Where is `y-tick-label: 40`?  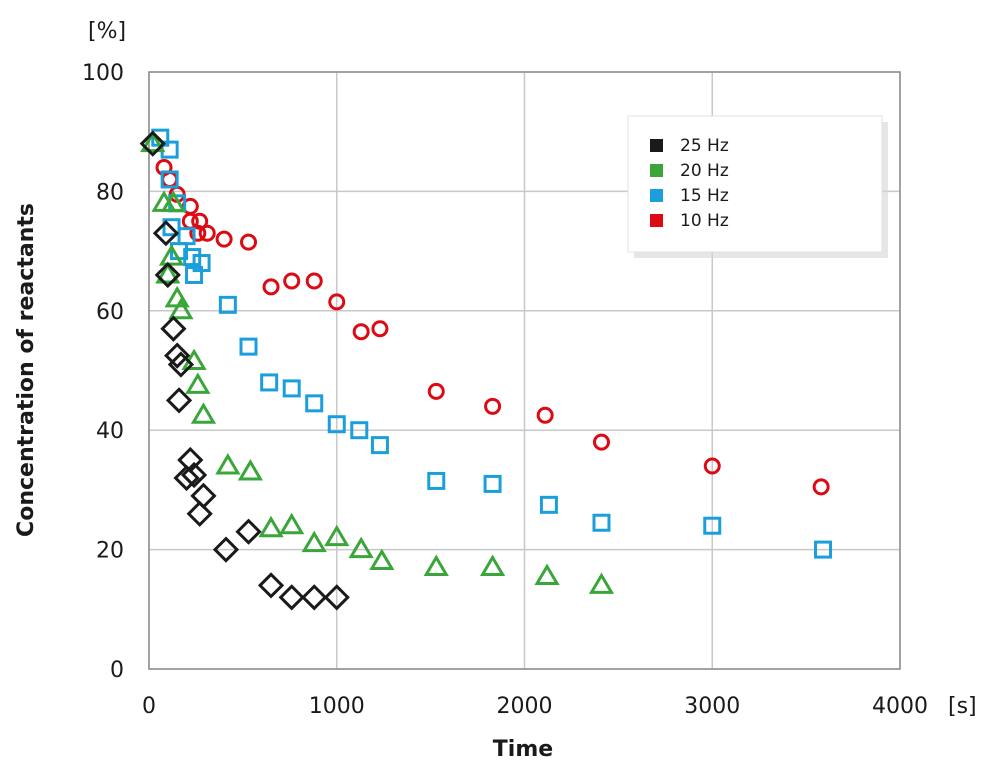
y-tick-label: 40 is located at coordinates (110, 431).